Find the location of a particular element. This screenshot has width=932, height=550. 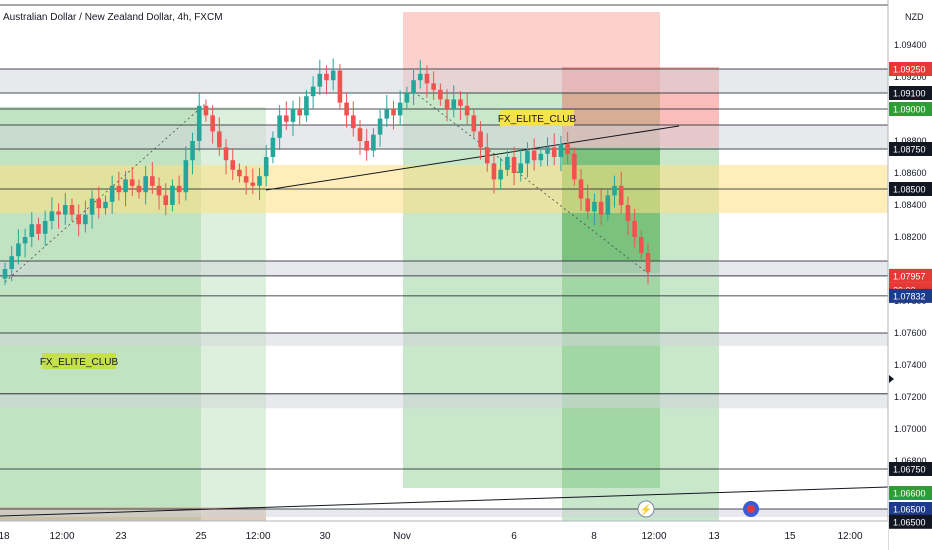

expand-arrow-icon is located at coordinates (891, 379).